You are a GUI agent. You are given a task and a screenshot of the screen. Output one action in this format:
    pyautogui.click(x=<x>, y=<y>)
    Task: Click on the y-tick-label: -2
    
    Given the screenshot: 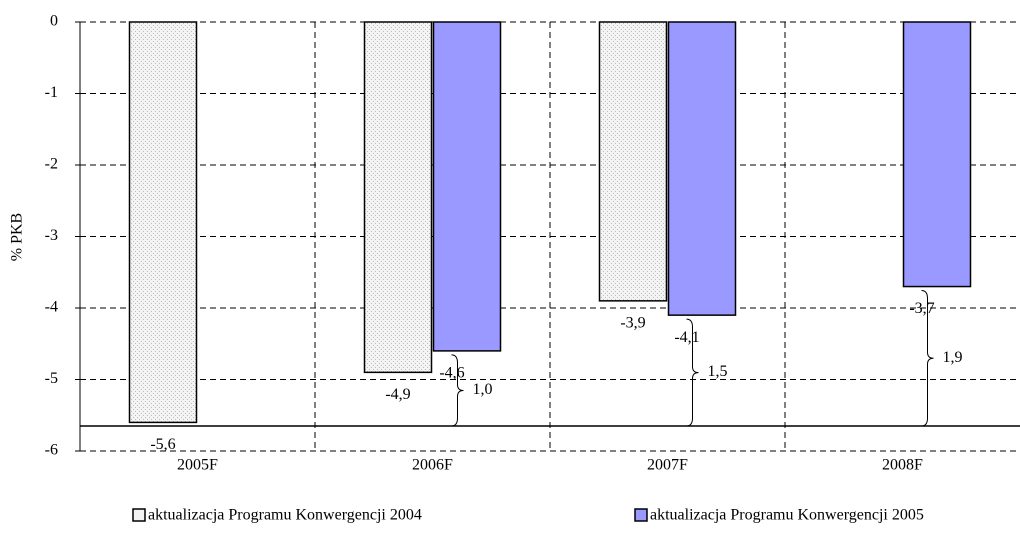 What is the action you would take?
    pyautogui.click(x=51, y=164)
    